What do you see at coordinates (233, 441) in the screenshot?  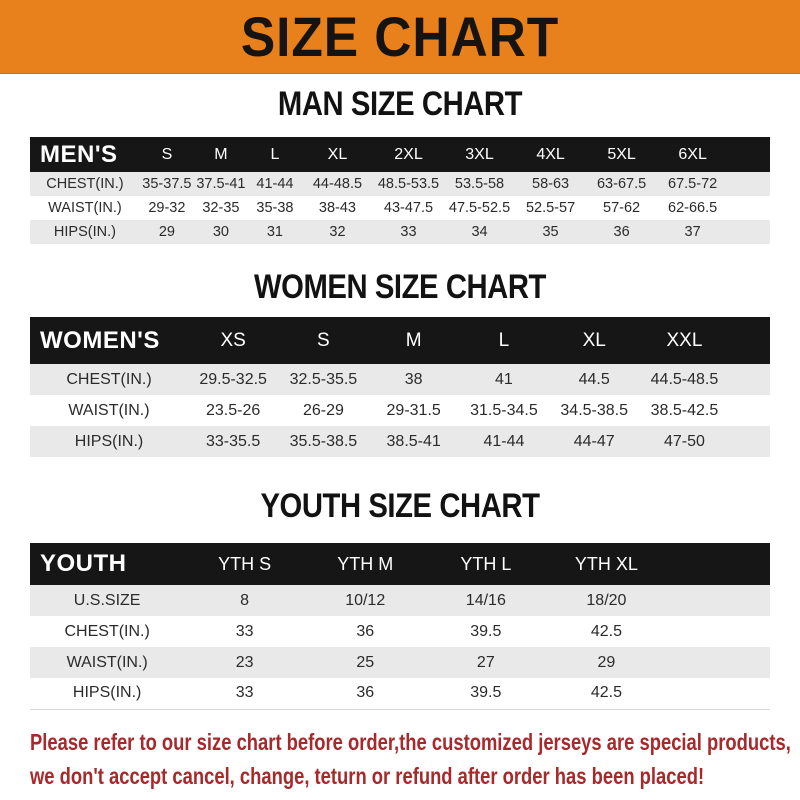 I see `size-value-cell: 33-35.5` at bounding box center [233, 441].